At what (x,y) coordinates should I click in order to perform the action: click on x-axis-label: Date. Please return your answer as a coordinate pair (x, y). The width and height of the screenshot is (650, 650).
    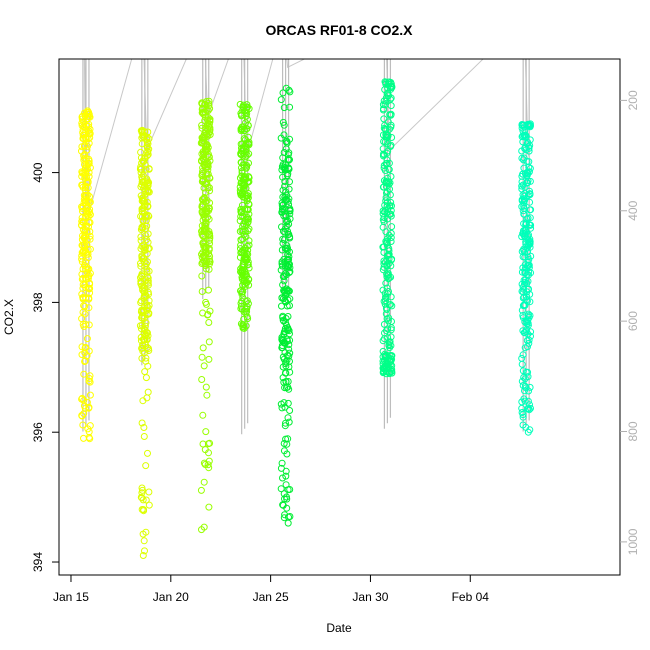
    Looking at the image, I should click on (339, 628).